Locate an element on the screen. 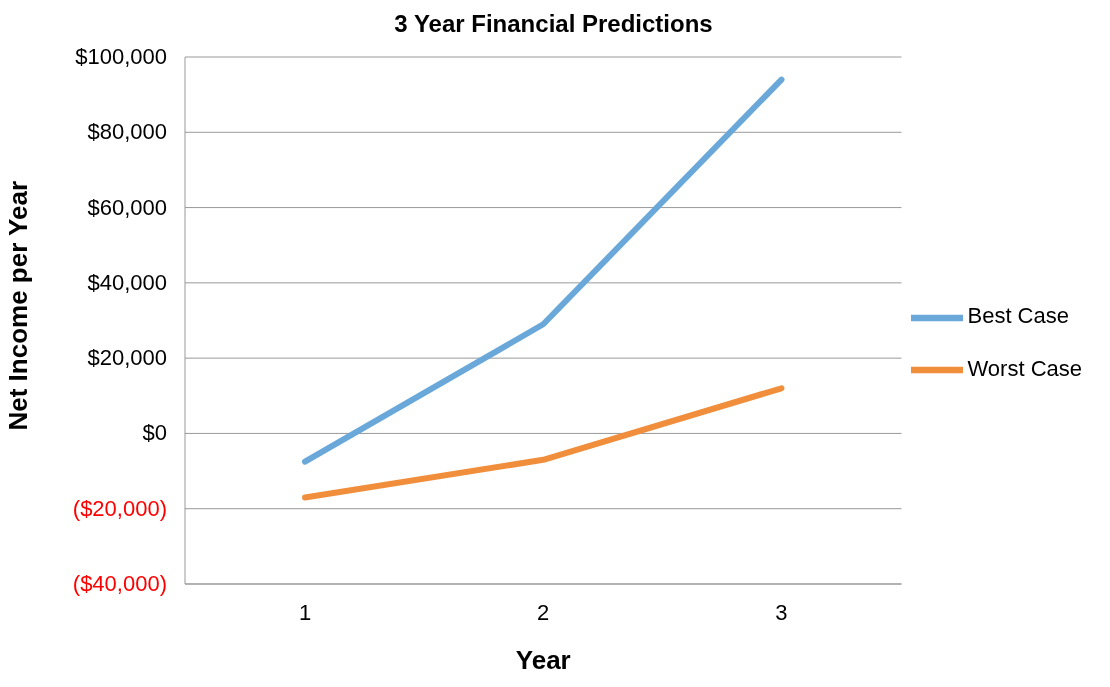  legend-label: Best Case is located at coordinates (1018, 316).